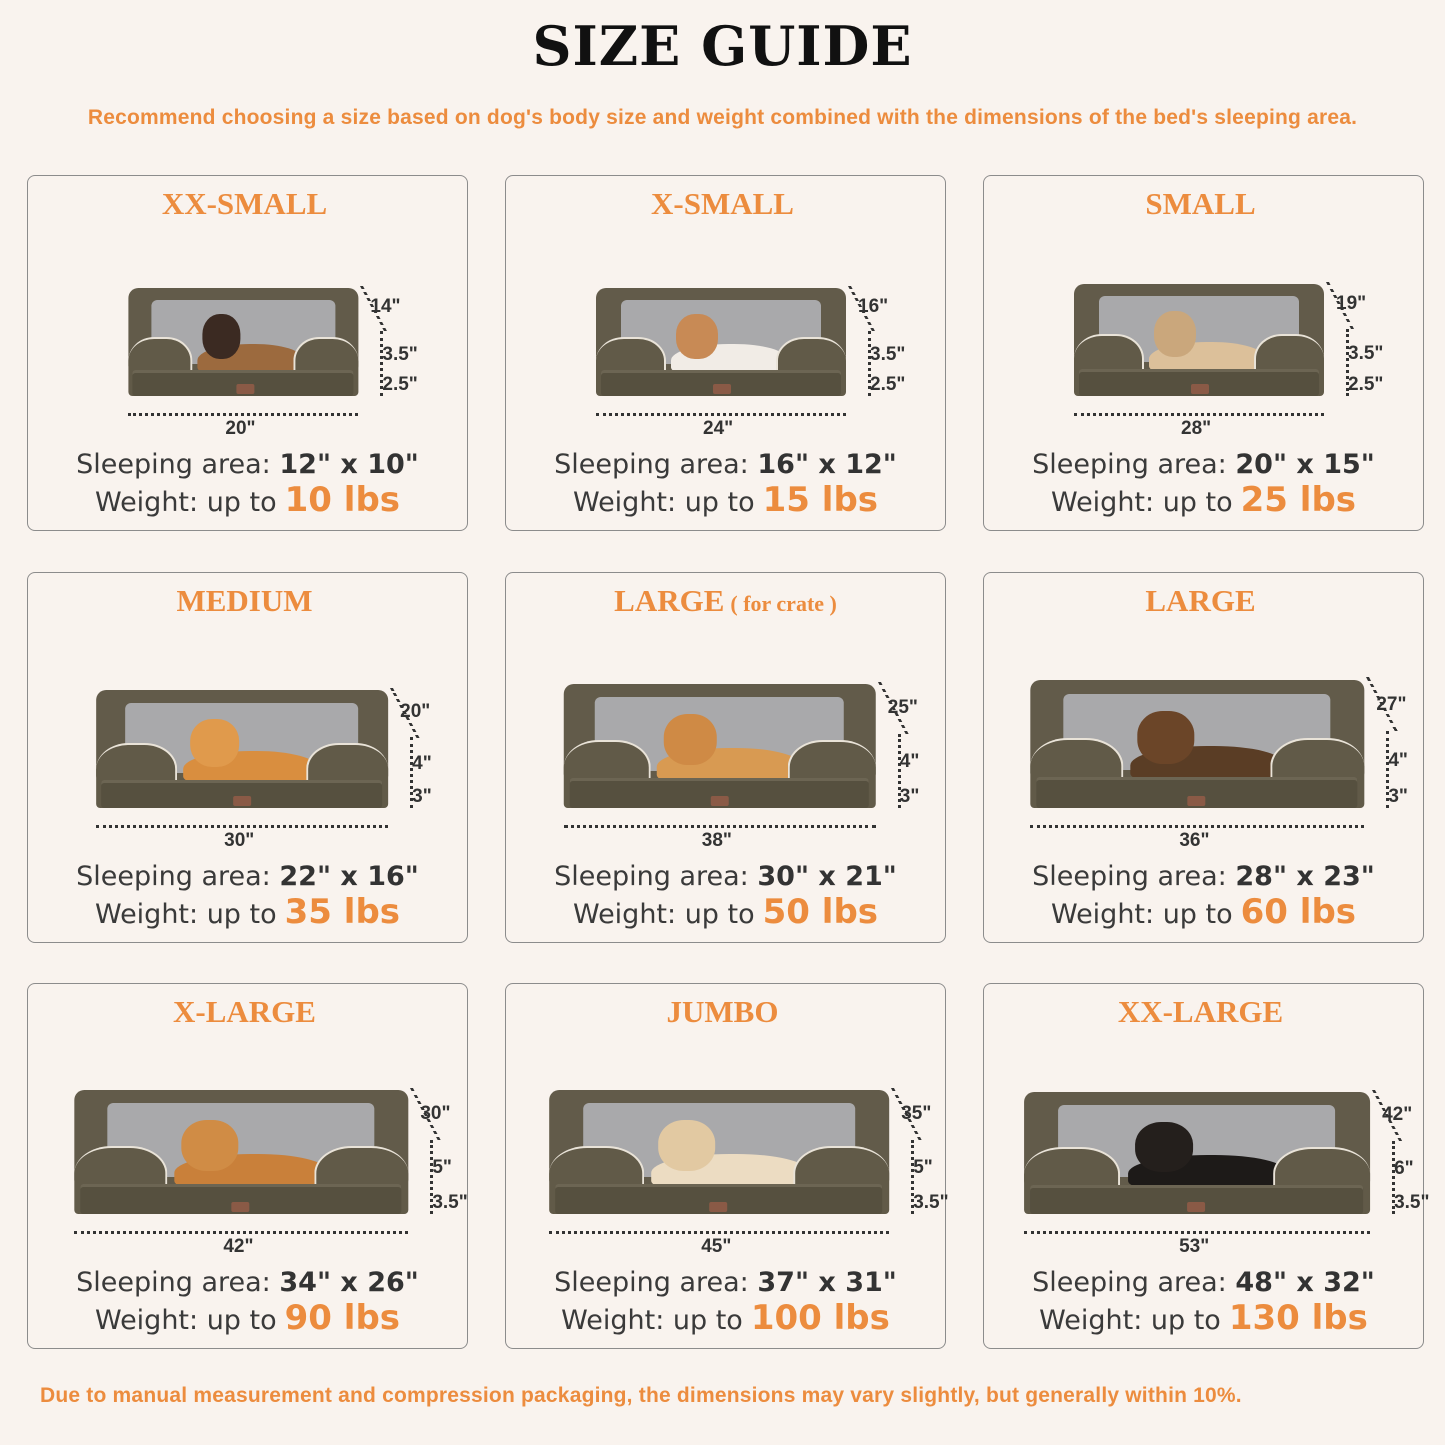 The height and width of the screenshot is (1445, 1445). What do you see at coordinates (238, 345) in the screenshot?
I see `cat-icon` at bounding box center [238, 345].